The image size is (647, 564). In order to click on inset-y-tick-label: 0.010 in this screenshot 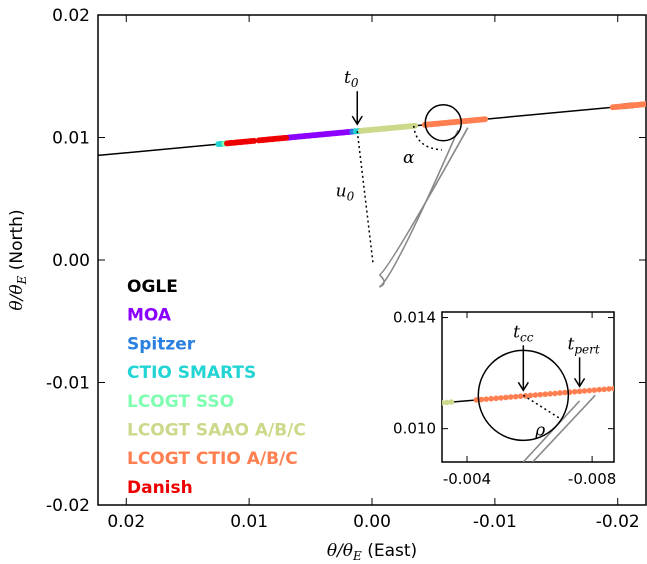, I will do `click(414, 429)`.